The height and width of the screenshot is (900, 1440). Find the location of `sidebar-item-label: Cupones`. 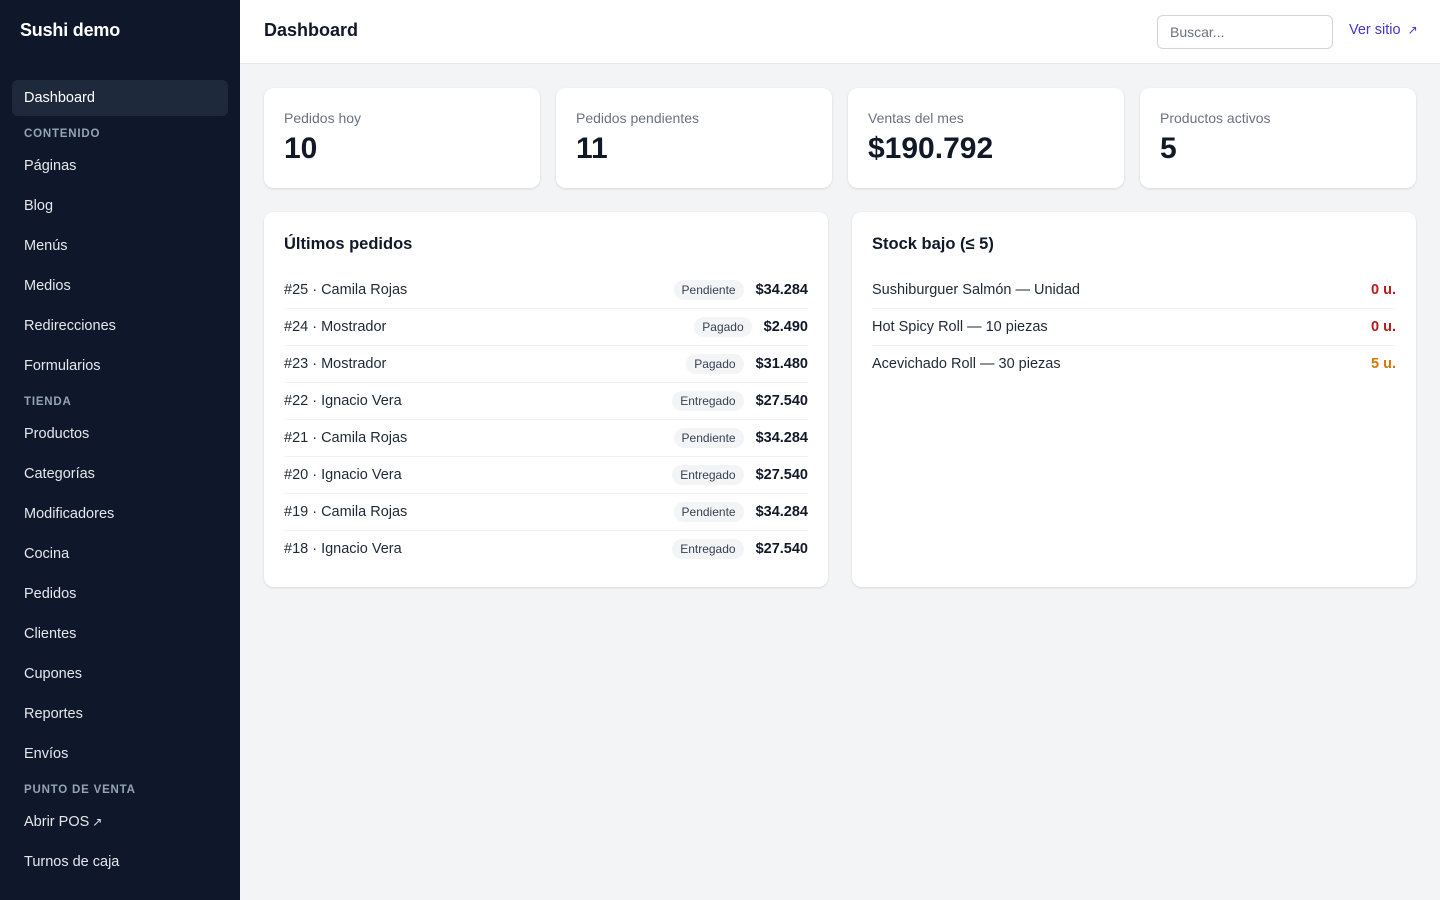

sidebar-item-label: Cupones is located at coordinates (53, 674).